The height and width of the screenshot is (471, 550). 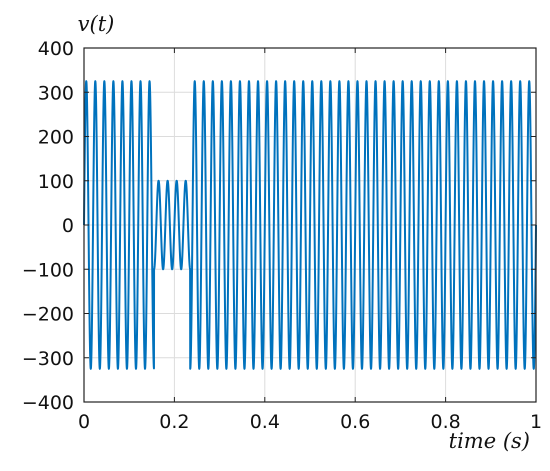 I want to click on y-tick-label-5: 100, so click(x=56, y=182).